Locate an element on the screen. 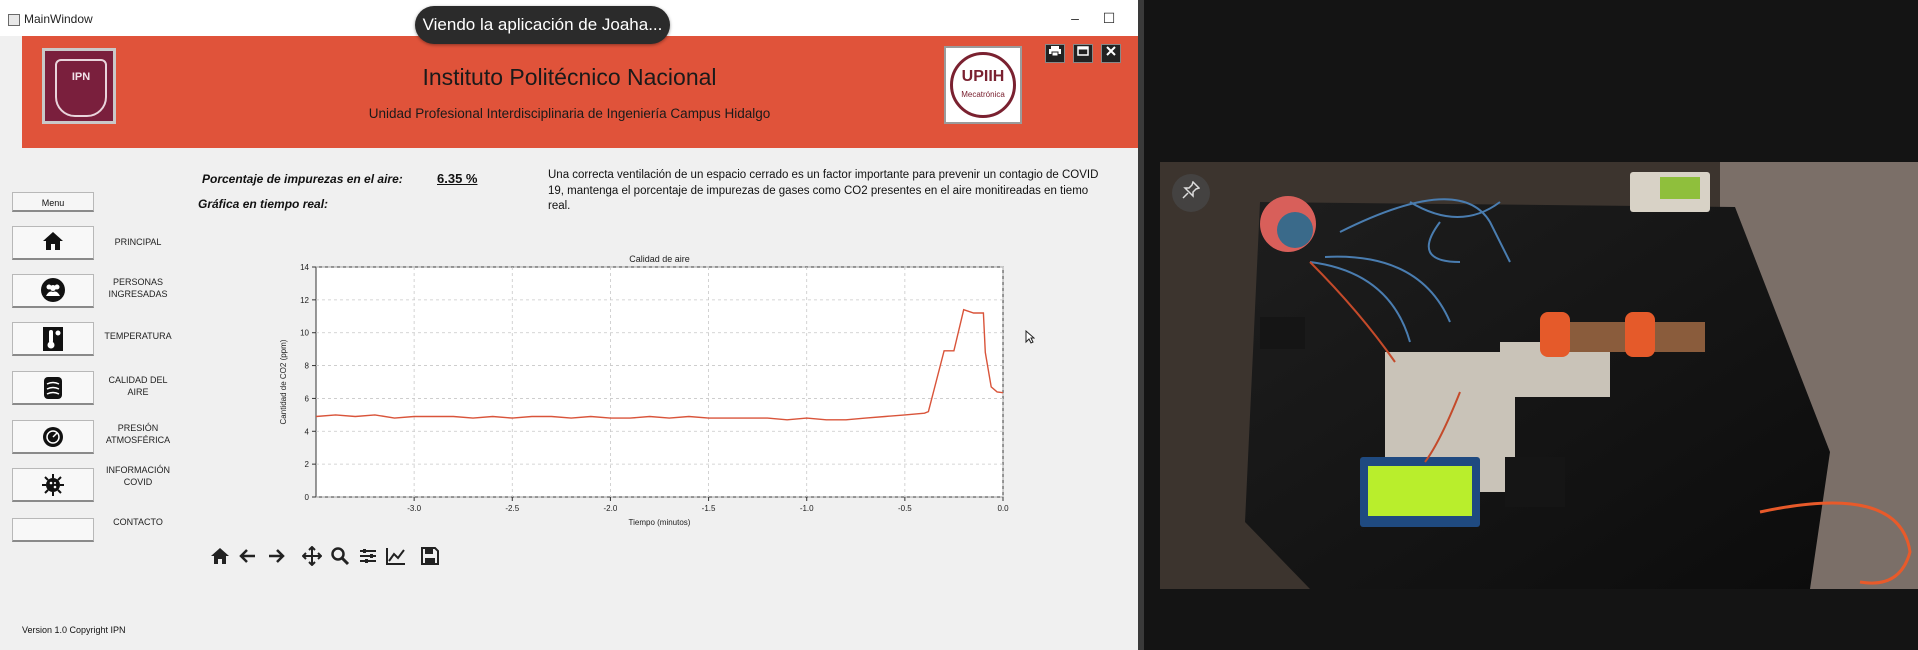  menu-button-personas is located at coordinates (53, 291).